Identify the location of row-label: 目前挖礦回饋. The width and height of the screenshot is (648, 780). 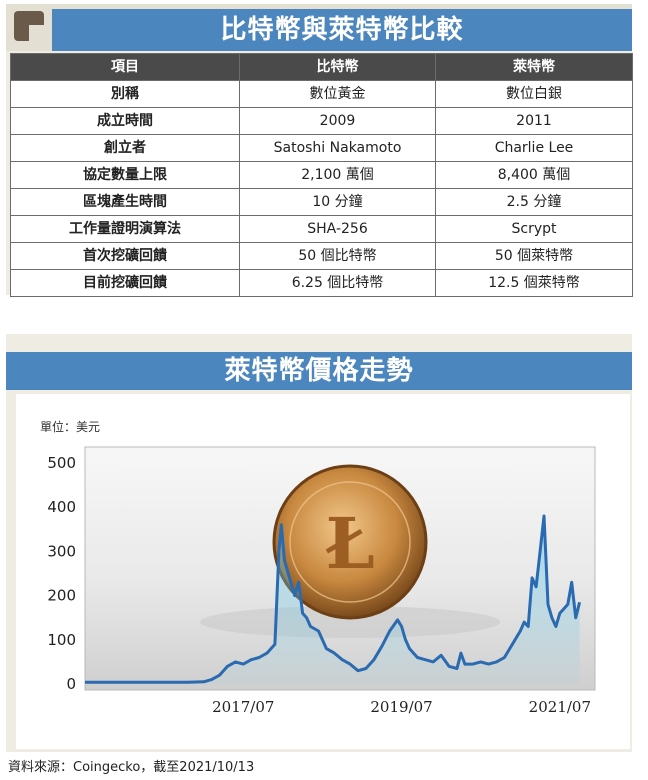
(125, 283).